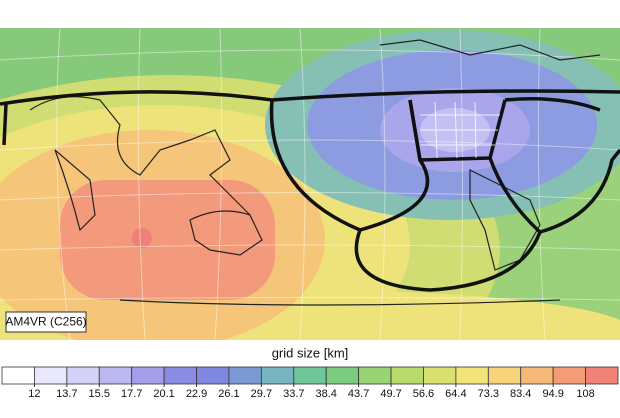 Image resolution: width=620 pixels, height=418 pixels. Describe the element at coordinates (34, 394) in the screenshot. I see `colorbar-tick-label: 12` at that location.